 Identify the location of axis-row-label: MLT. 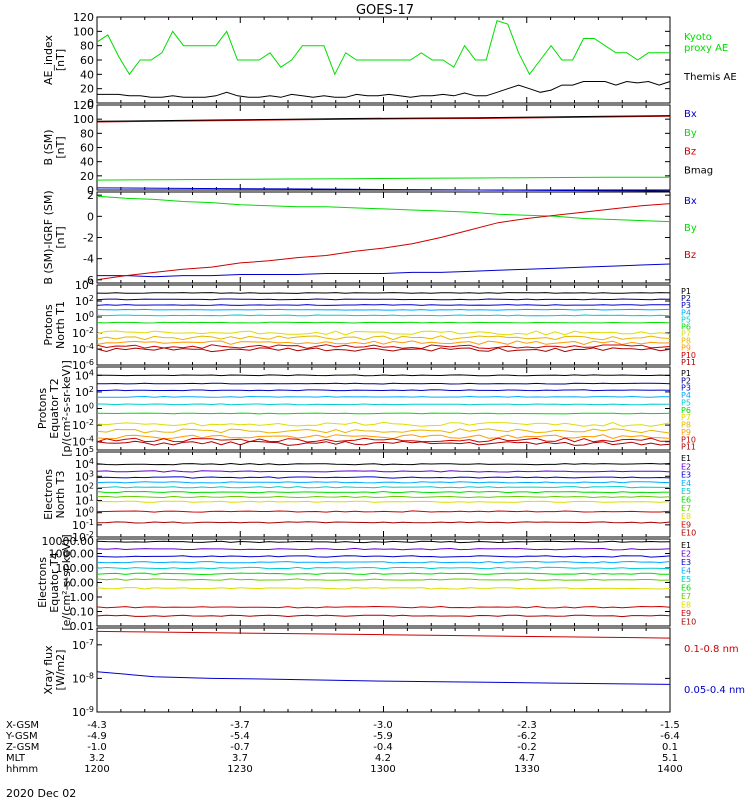
(16, 758).